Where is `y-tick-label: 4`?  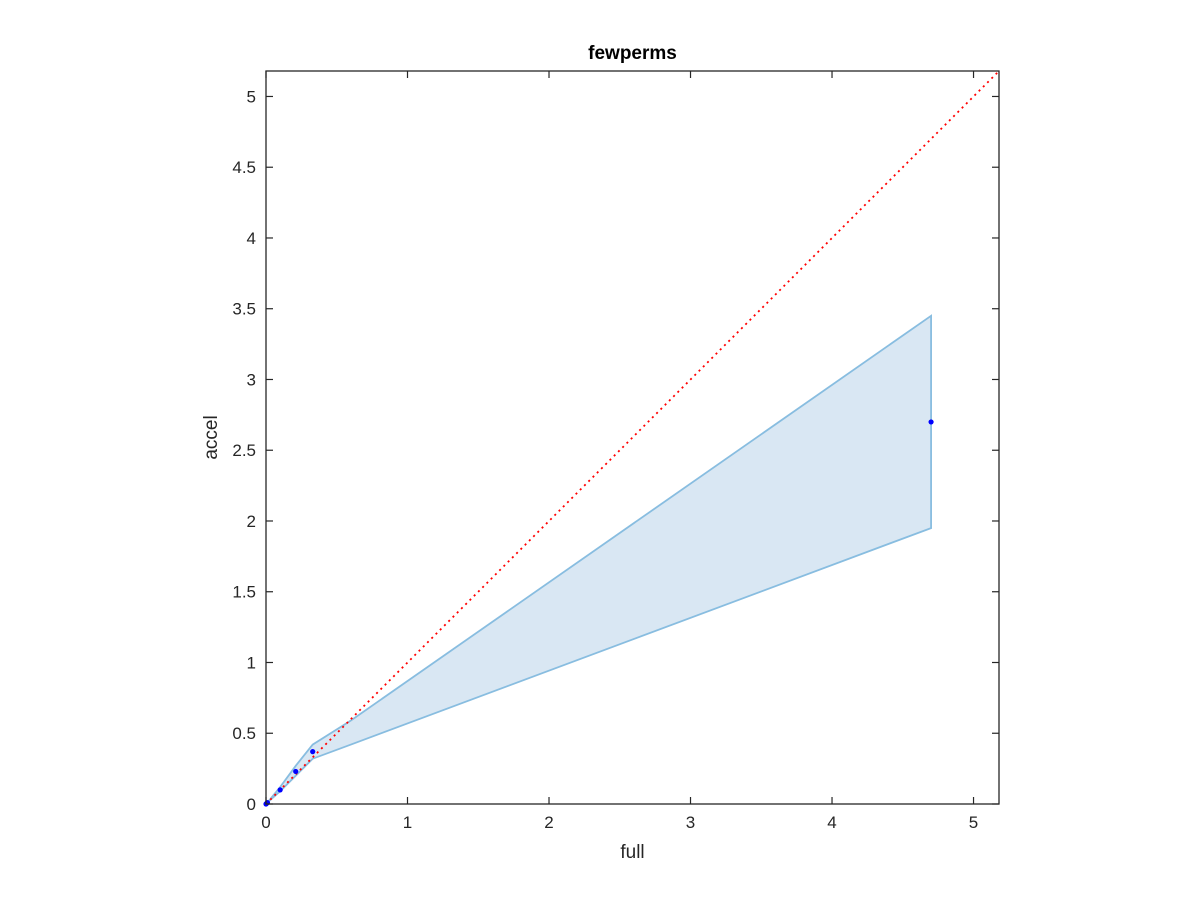 y-tick-label: 4 is located at coordinates (251, 238).